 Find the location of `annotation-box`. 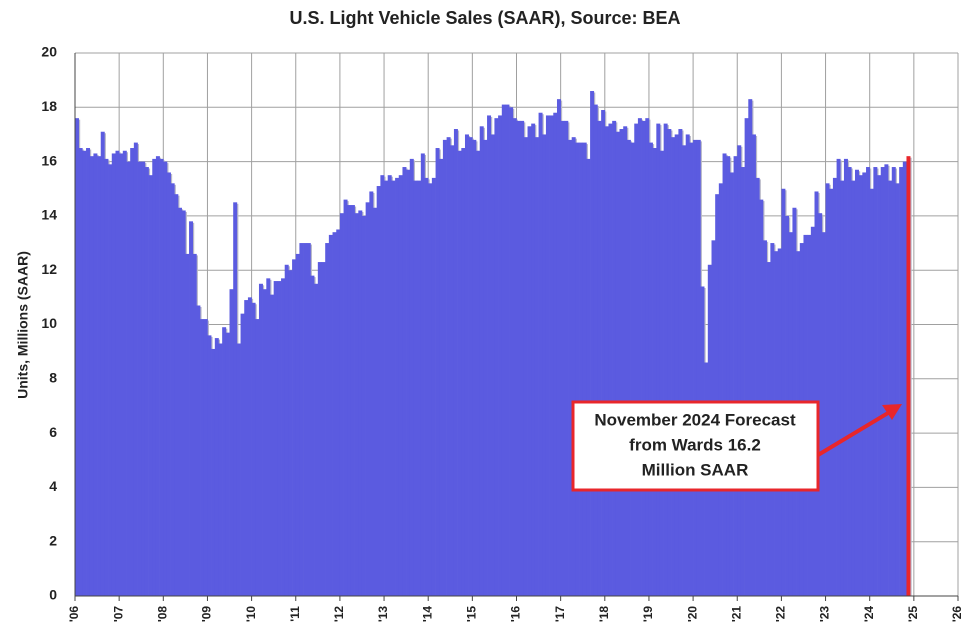

annotation-box is located at coordinates (695, 446).